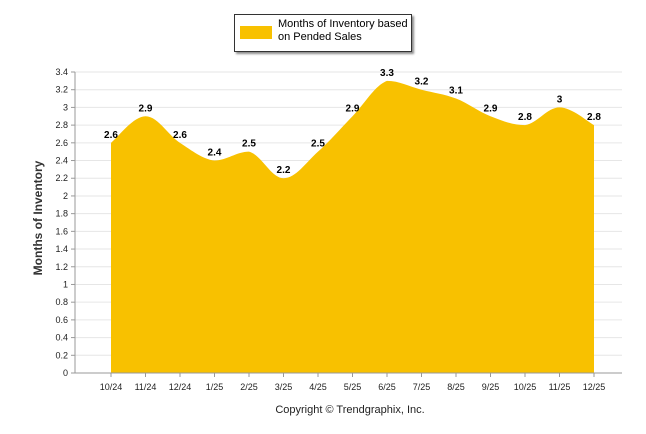 The width and height of the screenshot is (646, 434). I want to click on y-tick-label: 0, so click(65, 373).